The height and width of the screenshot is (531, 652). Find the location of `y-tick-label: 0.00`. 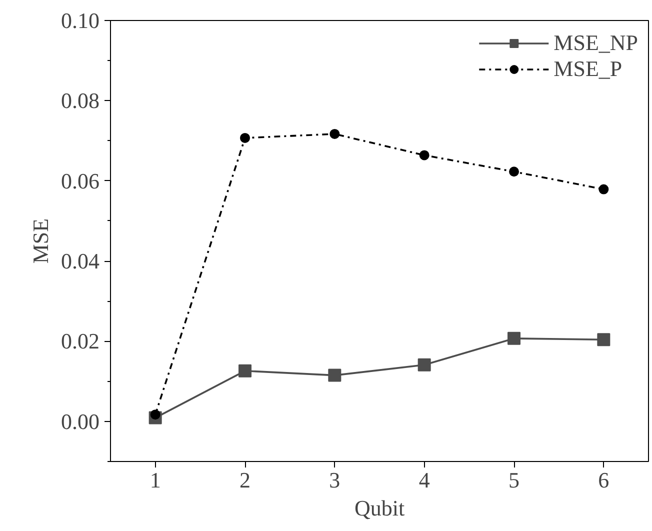

y-tick-label: 0.00 is located at coordinates (80, 421).